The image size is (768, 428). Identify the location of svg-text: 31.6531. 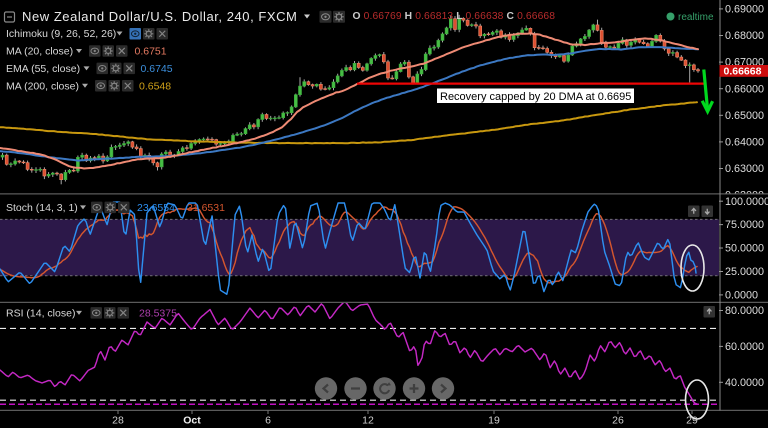
(206, 208).